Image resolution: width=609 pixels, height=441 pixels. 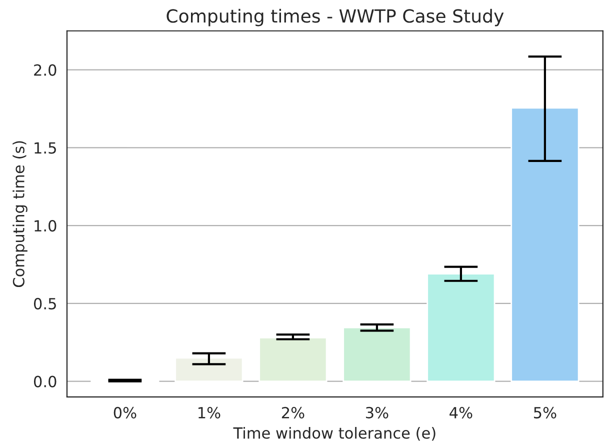 I want to click on y-tick-label: 1.0, so click(x=45, y=226).